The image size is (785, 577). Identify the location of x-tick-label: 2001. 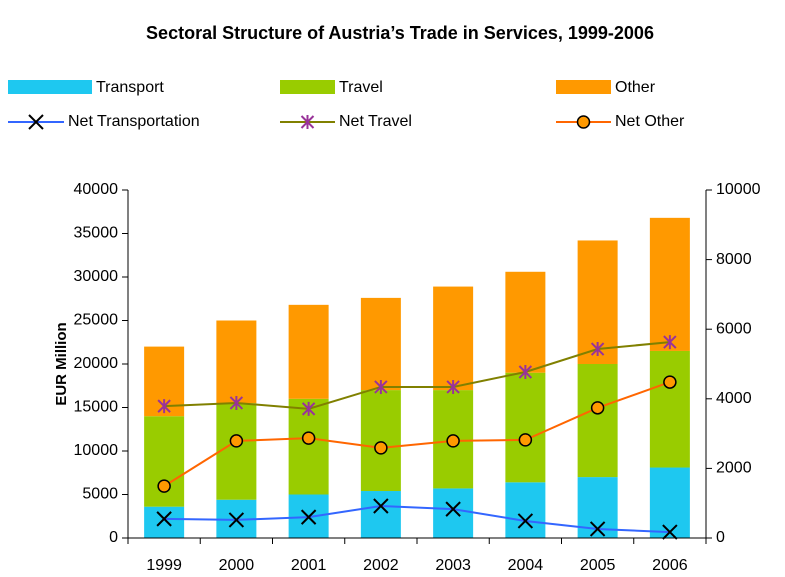
(309, 565).